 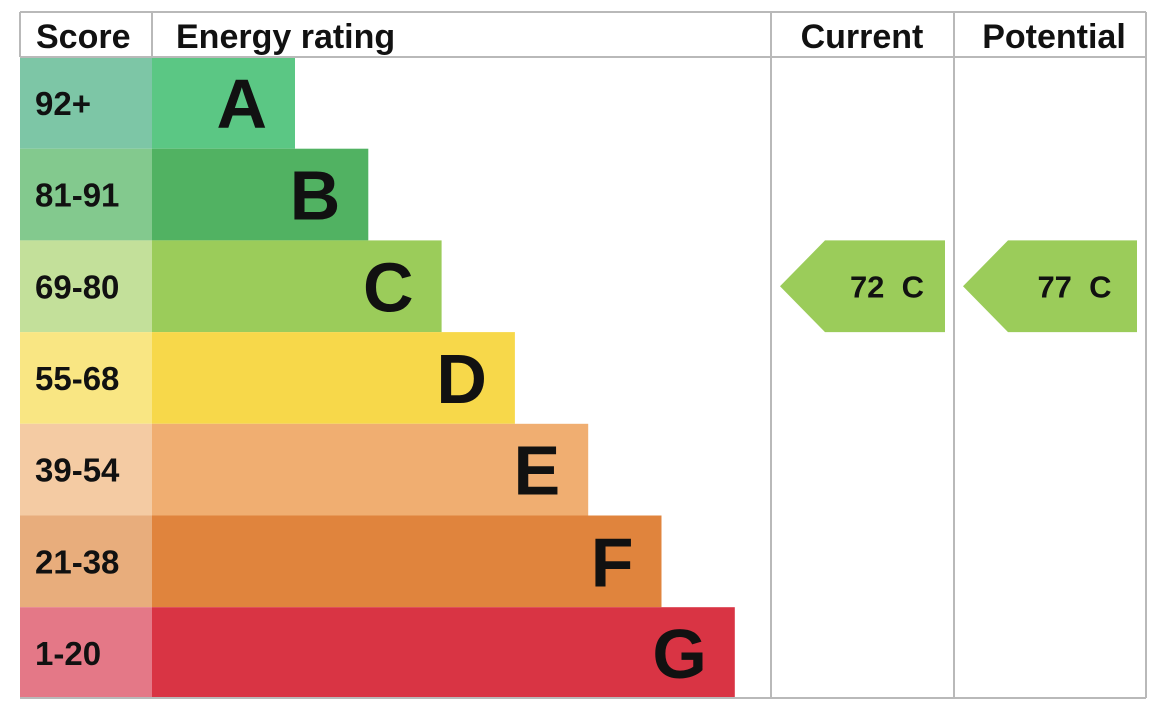 What do you see at coordinates (612, 562) in the screenshot?
I see `band-letter: F` at bounding box center [612, 562].